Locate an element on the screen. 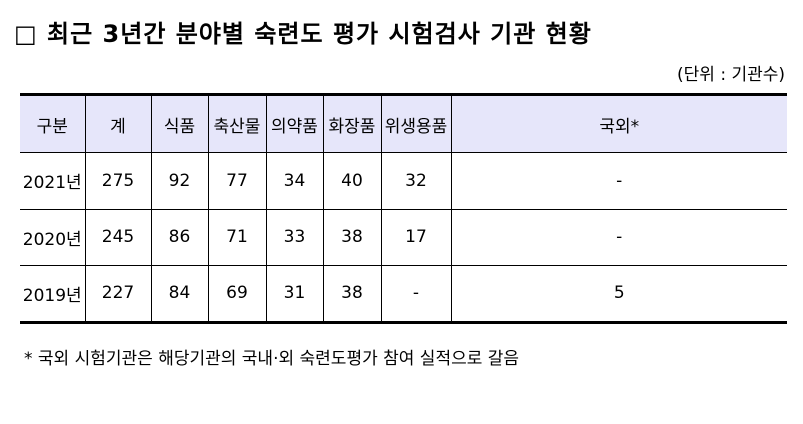 This screenshot has width=803, height=424. table-cell: 34 is located at coordinates (294, 180).